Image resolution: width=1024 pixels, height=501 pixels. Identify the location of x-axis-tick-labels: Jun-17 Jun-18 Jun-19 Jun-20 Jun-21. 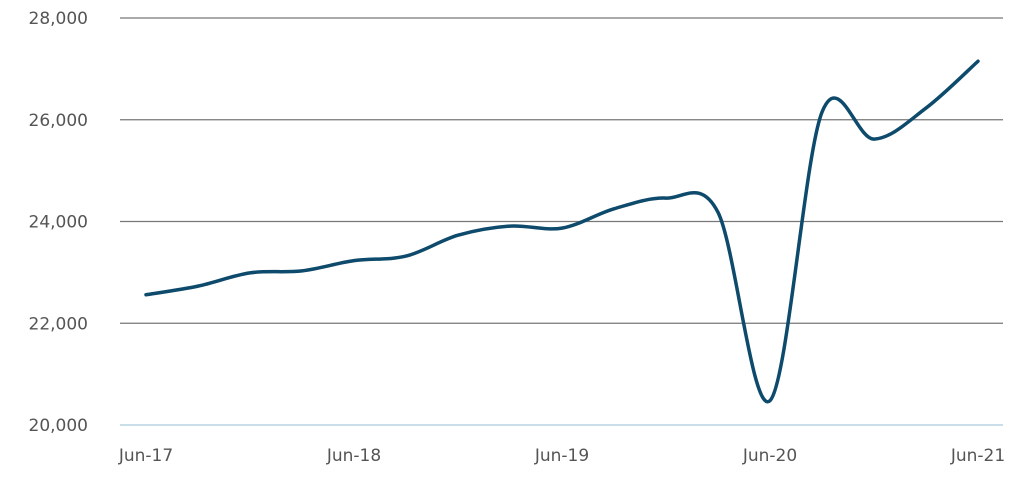
(561, 456).